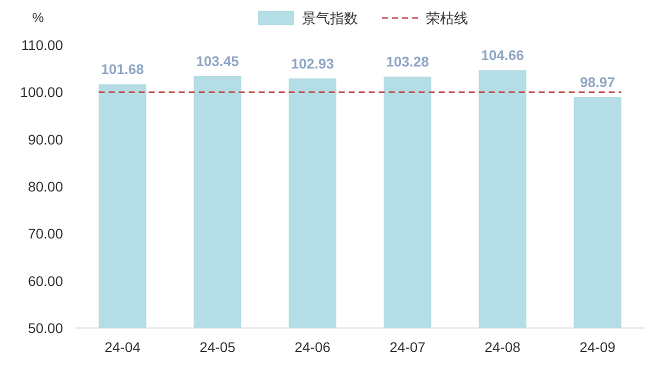  What do you see at coordinates (502, 55) in the screenshot?
I see `data-label: 104.66` at bounding box center [502, 55].